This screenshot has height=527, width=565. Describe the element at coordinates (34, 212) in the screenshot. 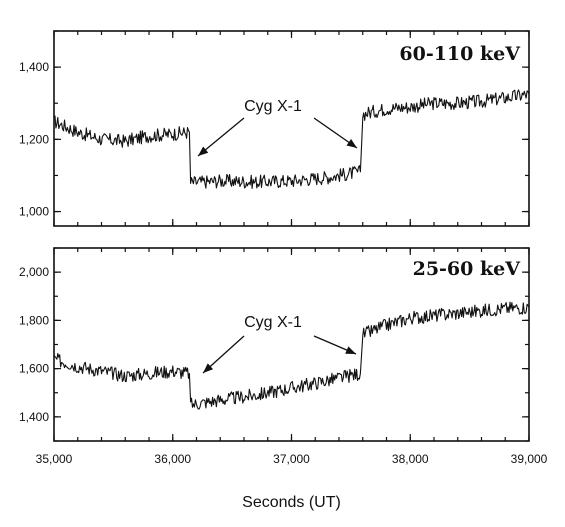

I see `y-tick-label: 1,000` at that location.